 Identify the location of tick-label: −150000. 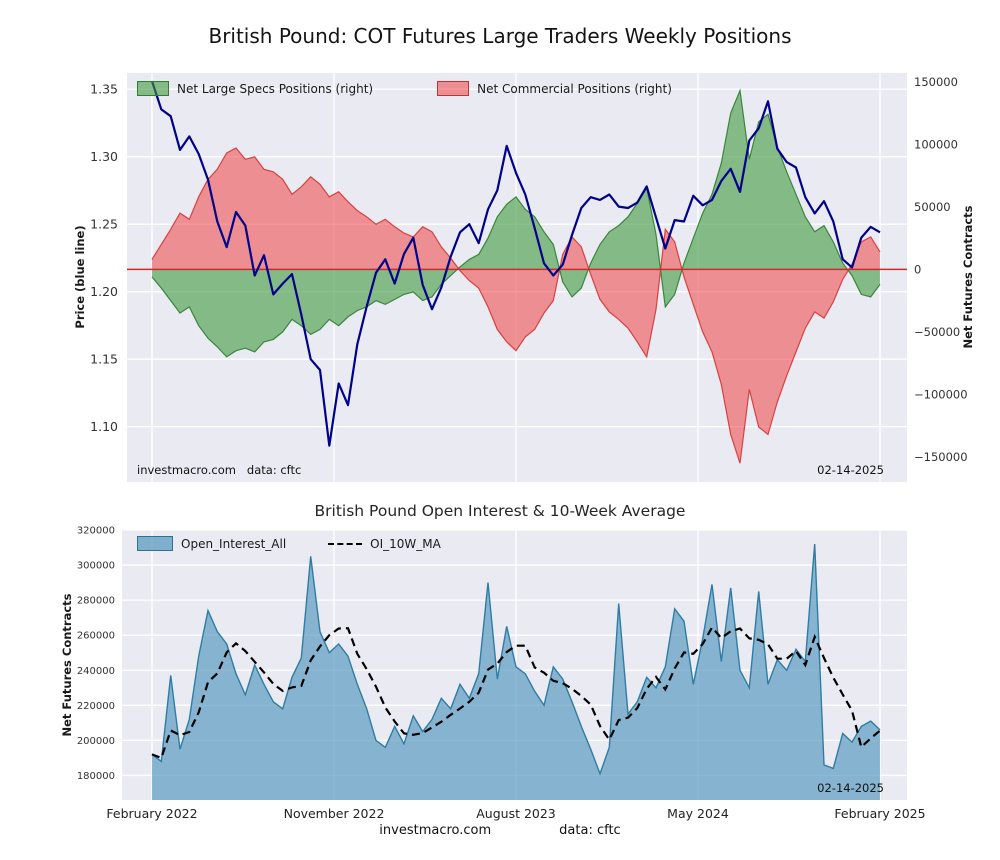
(941, 457).